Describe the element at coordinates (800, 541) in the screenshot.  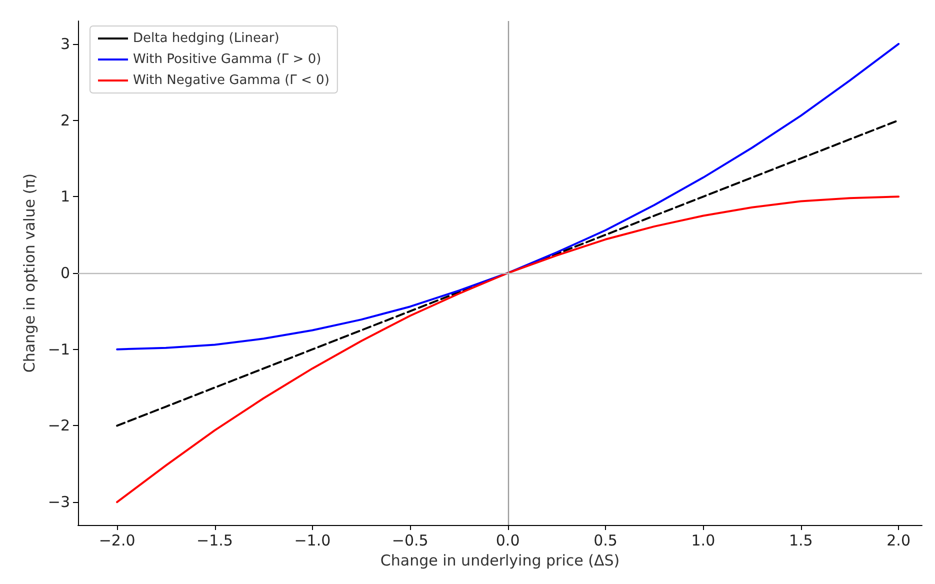
I see `x-tick-label: 1.5` at that location.